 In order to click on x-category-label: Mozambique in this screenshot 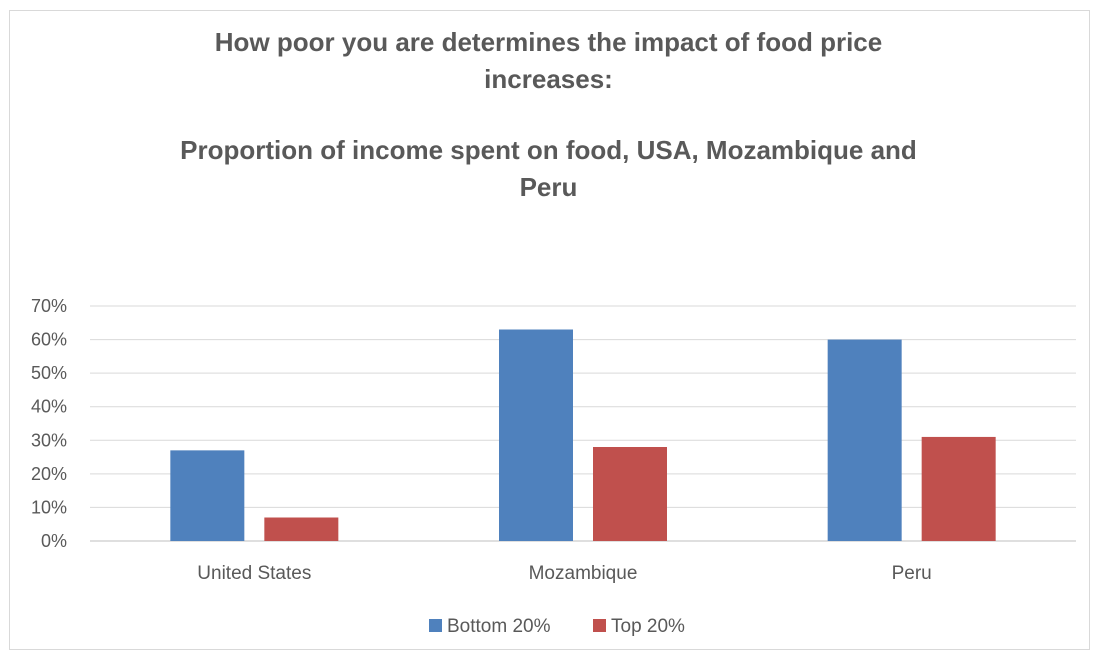, I will do `click(583, 573)`.